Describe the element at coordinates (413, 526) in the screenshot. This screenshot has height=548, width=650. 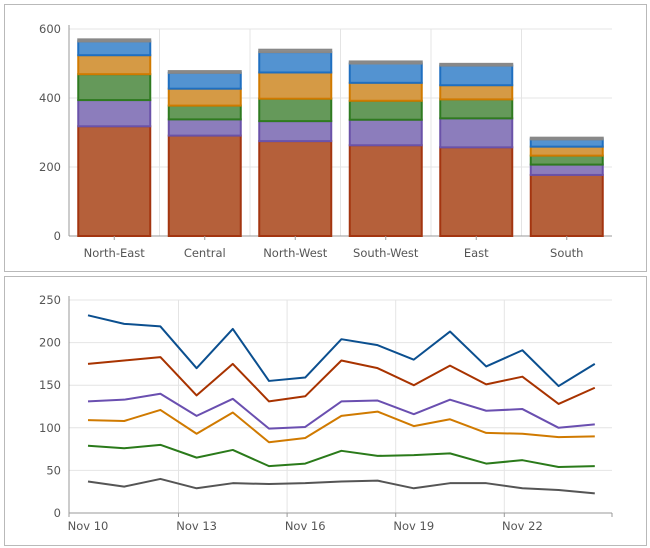
I see `x-tick-label: Nov 19` at that location.